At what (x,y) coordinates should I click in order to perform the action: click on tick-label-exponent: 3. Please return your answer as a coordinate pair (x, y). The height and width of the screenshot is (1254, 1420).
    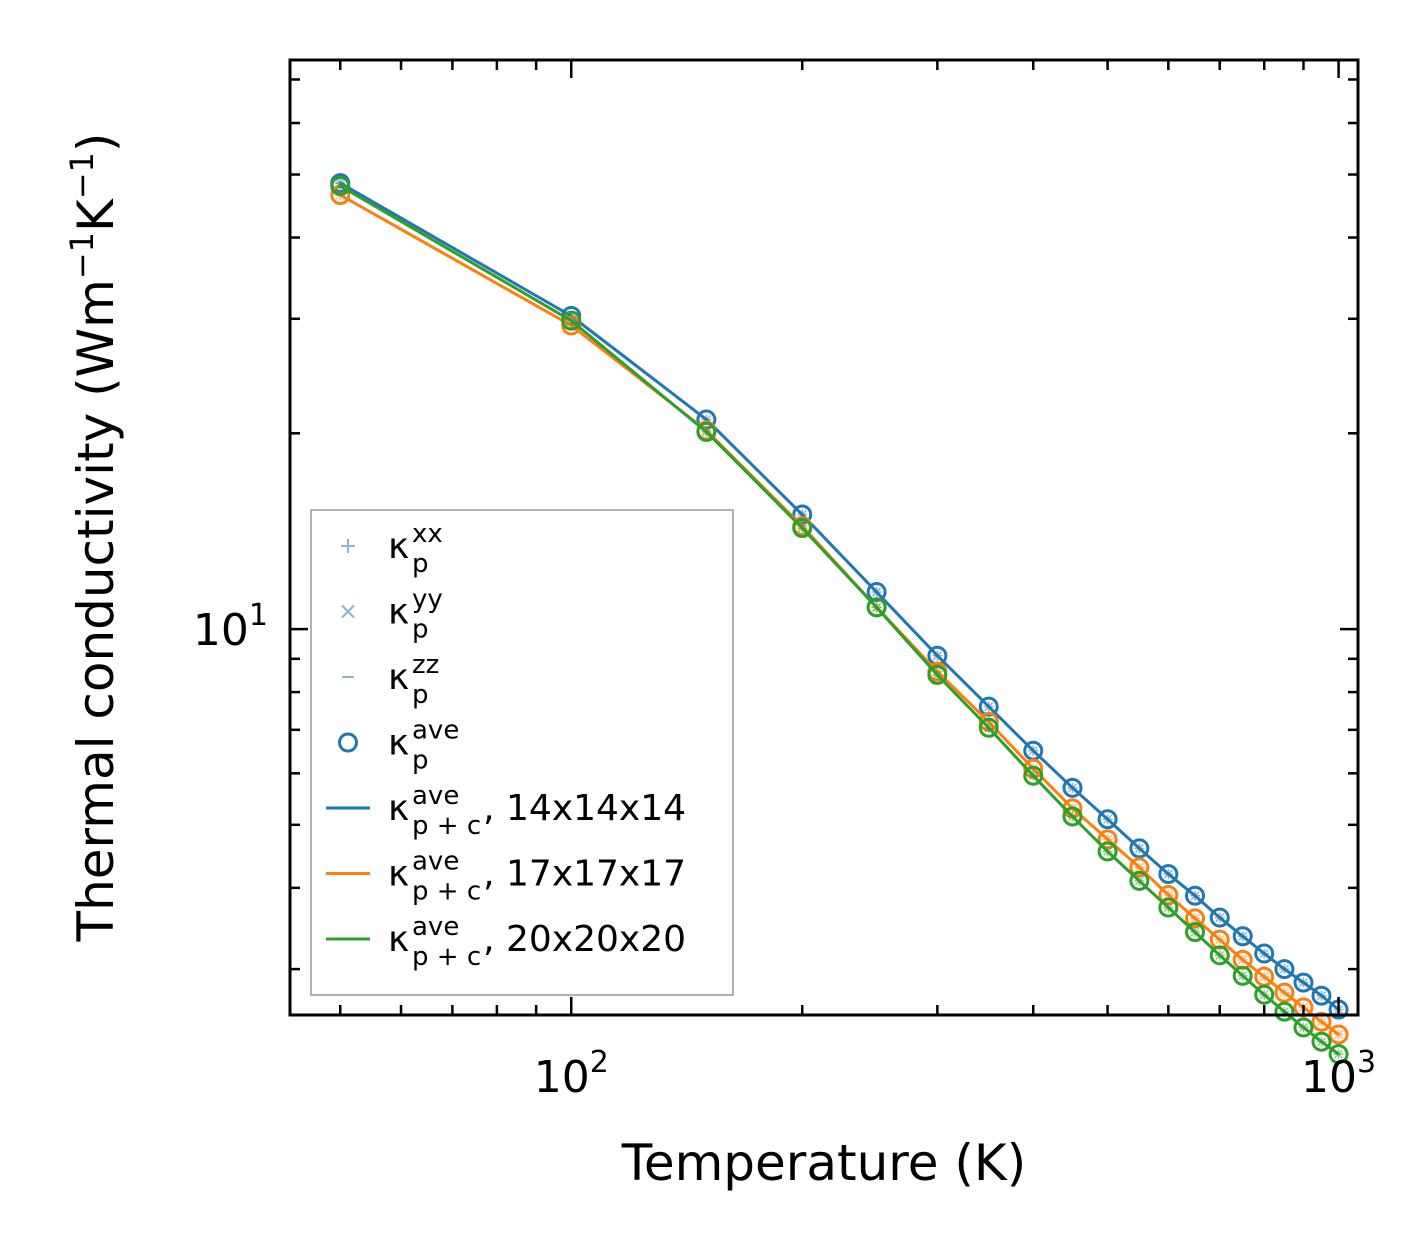
    Looking at the image, I should click on (1366, 1062).